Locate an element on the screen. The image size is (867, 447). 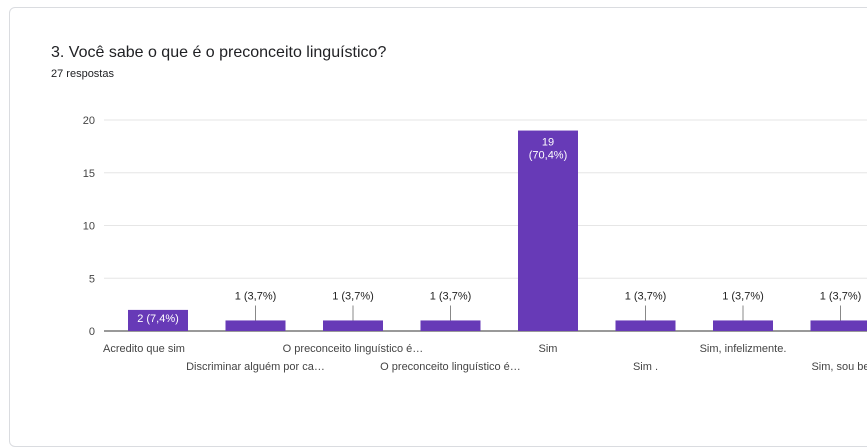
x-tick-label: Sim, infelizmente. is located at coordinates (743, 349).